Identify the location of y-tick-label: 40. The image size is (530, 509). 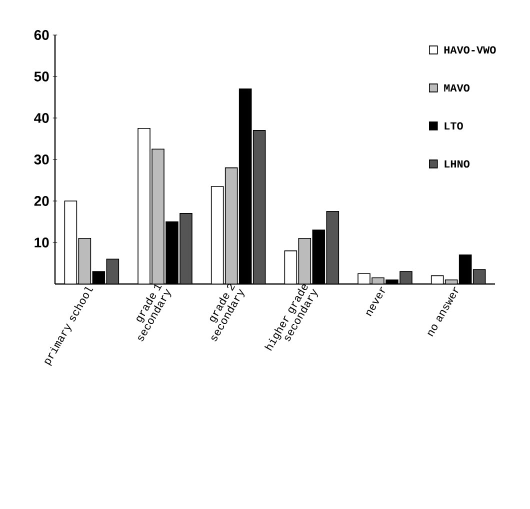
(41, 118).